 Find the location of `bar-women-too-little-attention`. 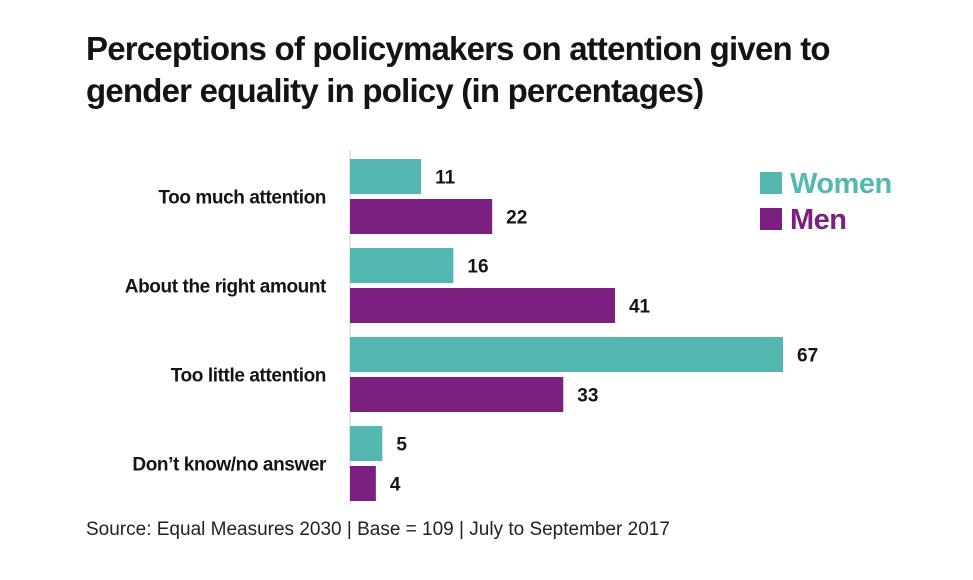

bar-women-too-little-attention is located at coordinates (566, 354).